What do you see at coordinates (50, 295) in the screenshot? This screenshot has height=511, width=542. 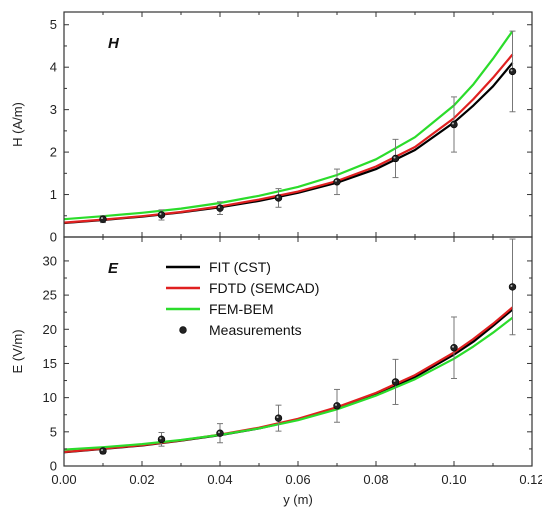 I see `y-tick-label: 25` at bounding box center [50, 295].